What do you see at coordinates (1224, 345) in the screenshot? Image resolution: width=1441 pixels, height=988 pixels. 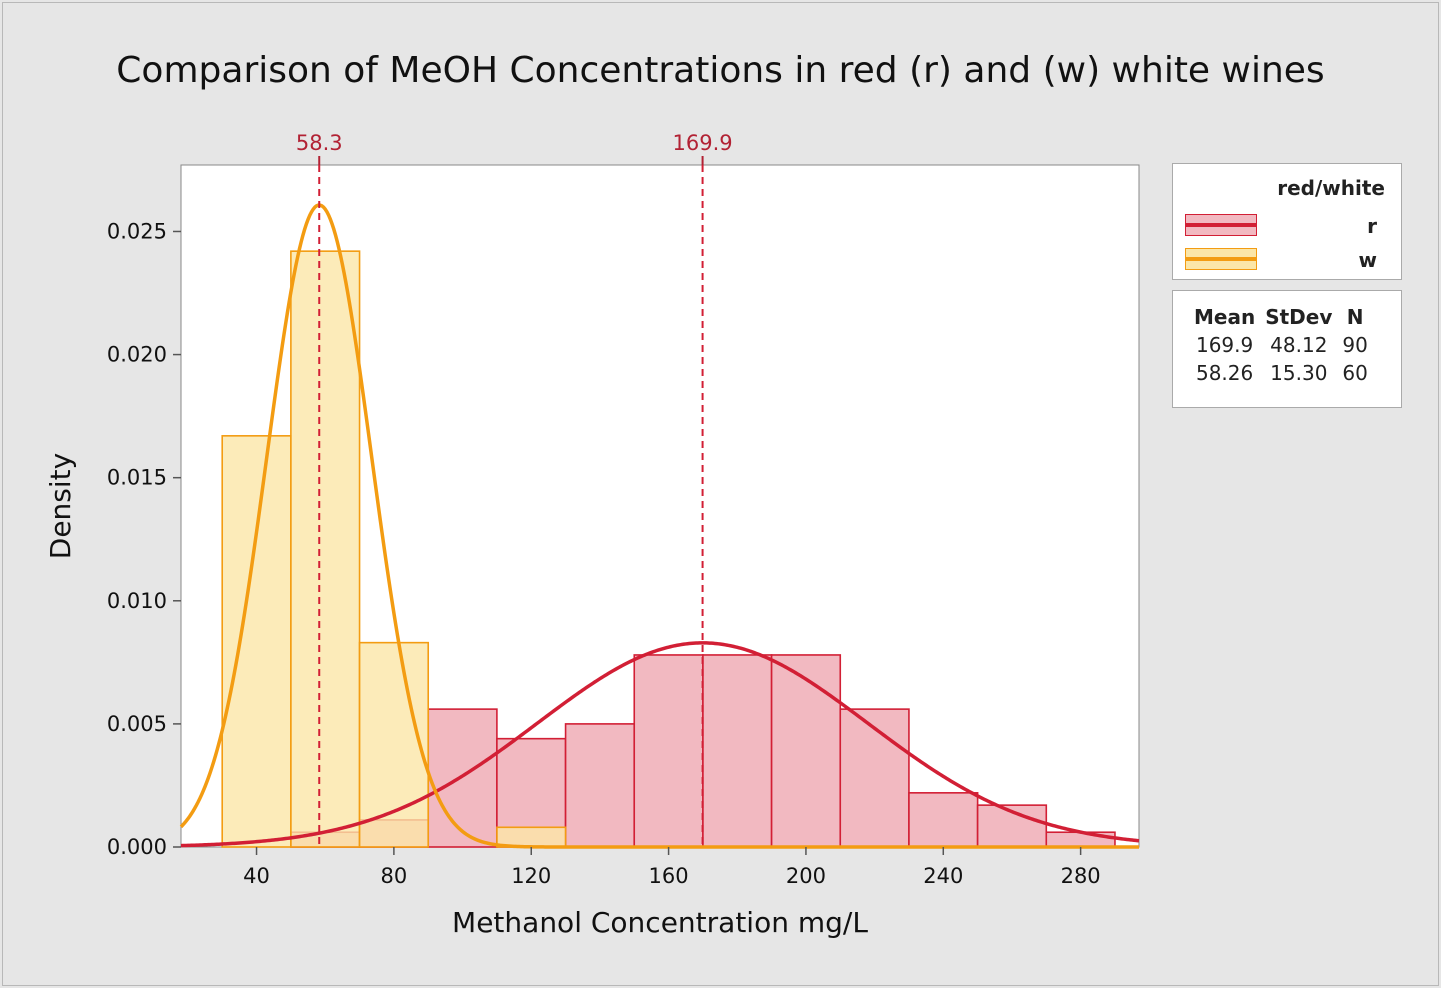 I see `stats-cell: 169.9` at bounding box center [1224, 345].